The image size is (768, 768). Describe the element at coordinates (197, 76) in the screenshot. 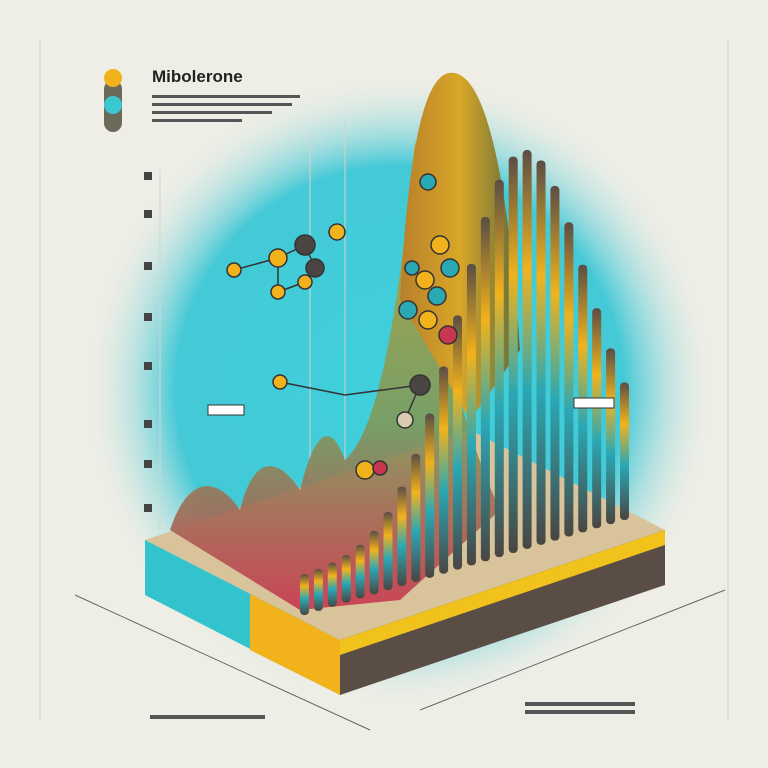

I see `title: Mibolerone` at that location.